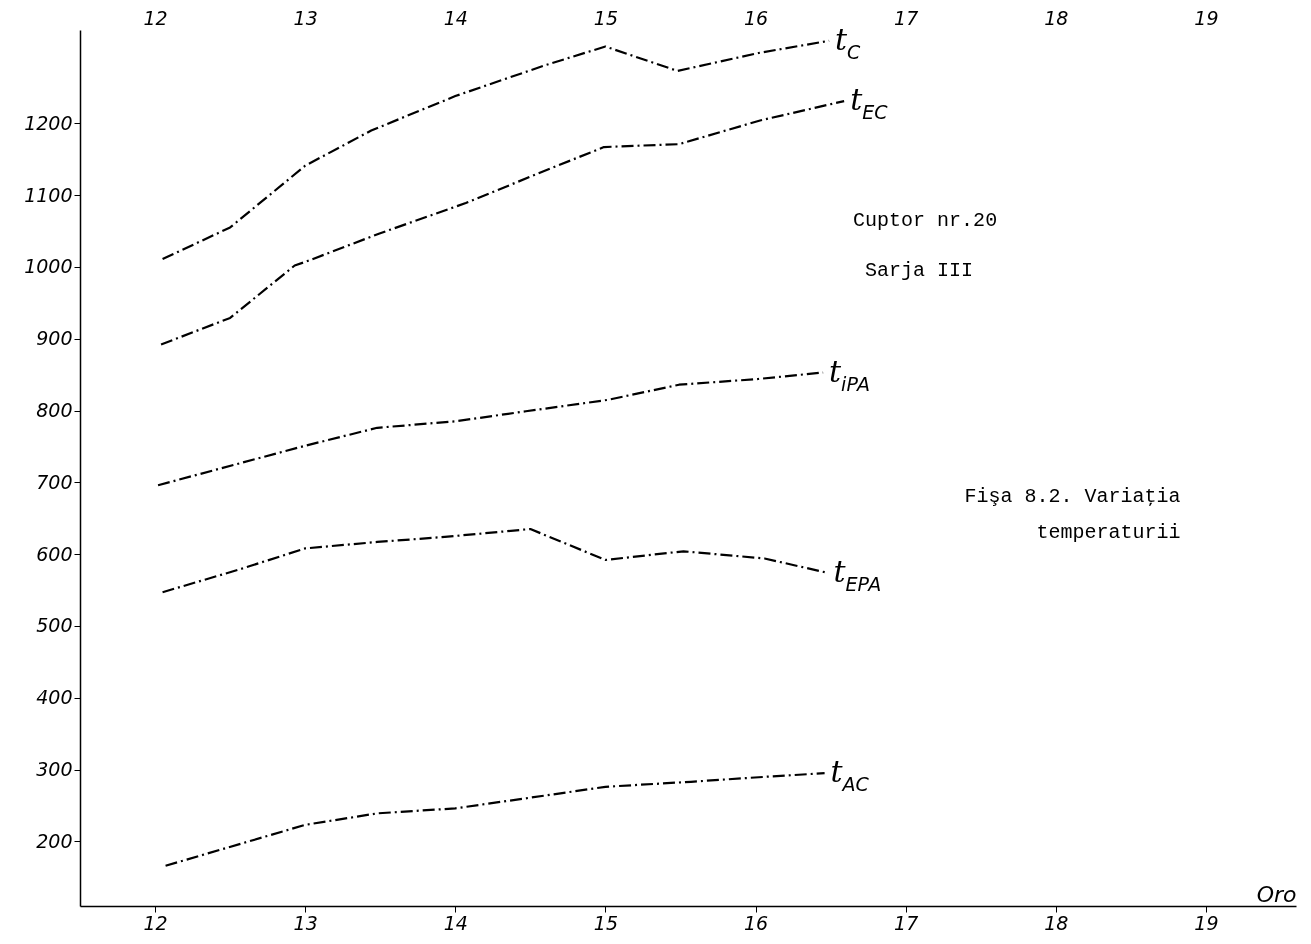 The height and width of the screenshot is (944, 1311). Describe the element at coordinates (54, 840) in the screenshot. I see `y-tick-label: 200` at that location.